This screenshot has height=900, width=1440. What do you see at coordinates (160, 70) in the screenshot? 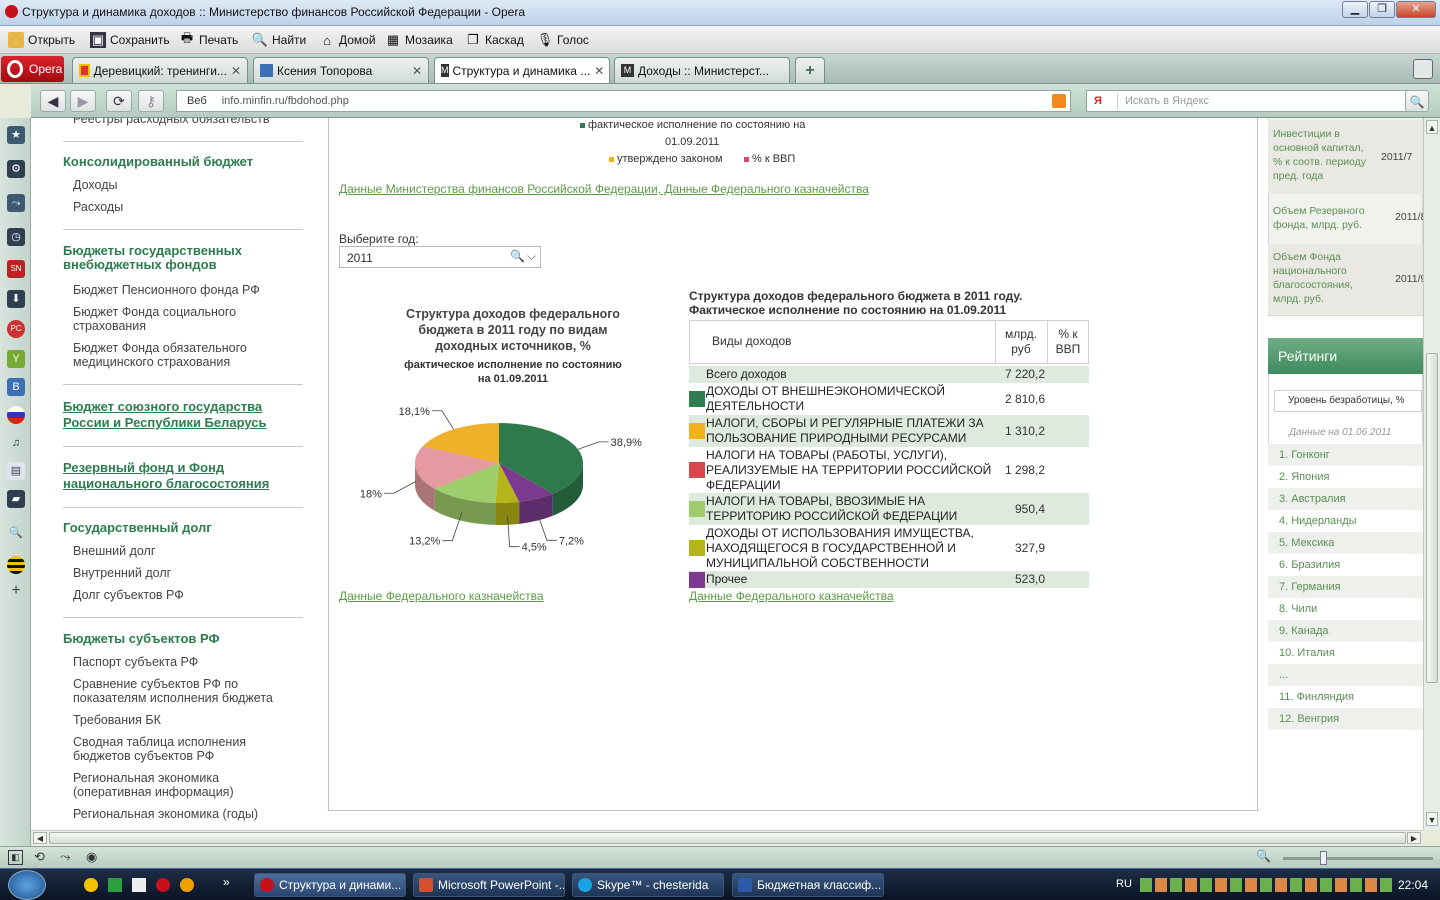
I see `tab-trainings: Деревицкий: тренинги... ✕` at bounding box center [160, 70].